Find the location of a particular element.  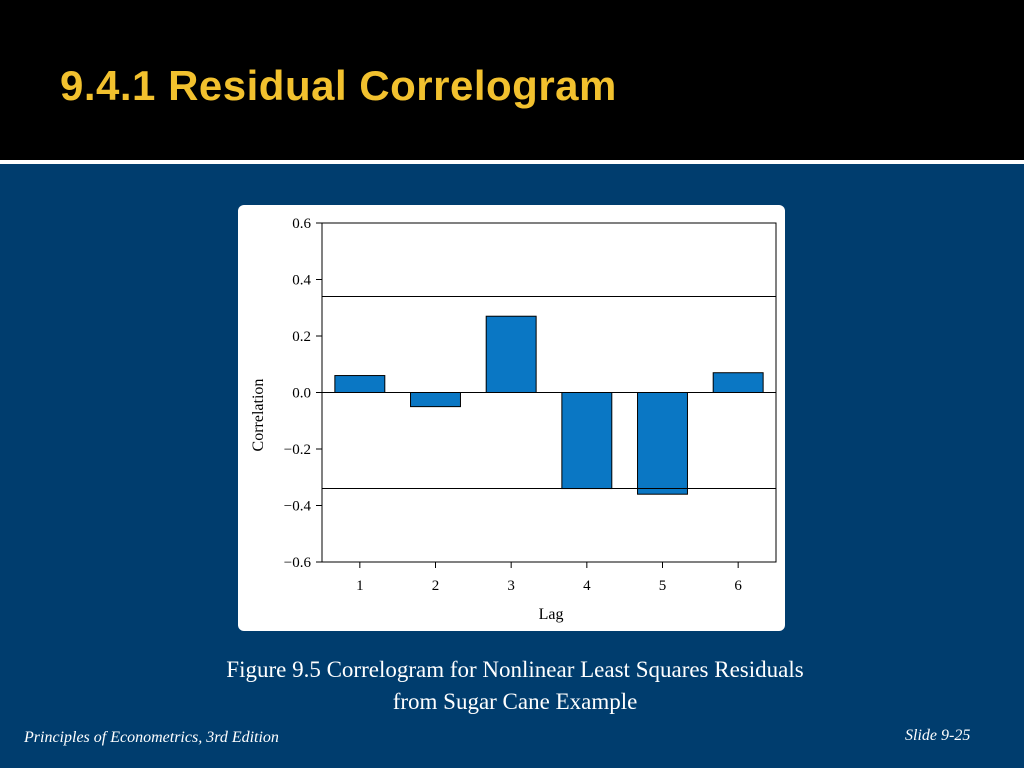

slide-title: 9.4.1 Residual Correlogram is located at coordinates (338, 85).